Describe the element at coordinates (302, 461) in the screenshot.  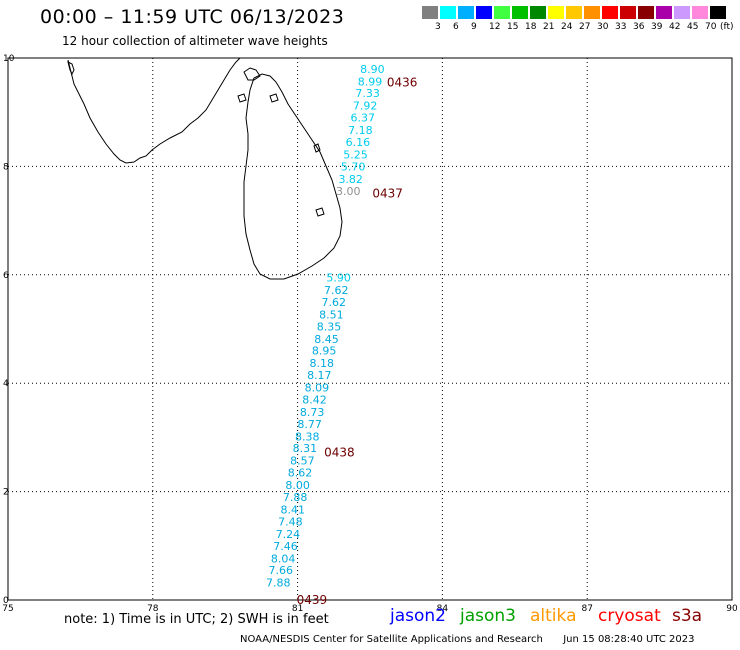
I see `swh-value: 8.57` at that location.